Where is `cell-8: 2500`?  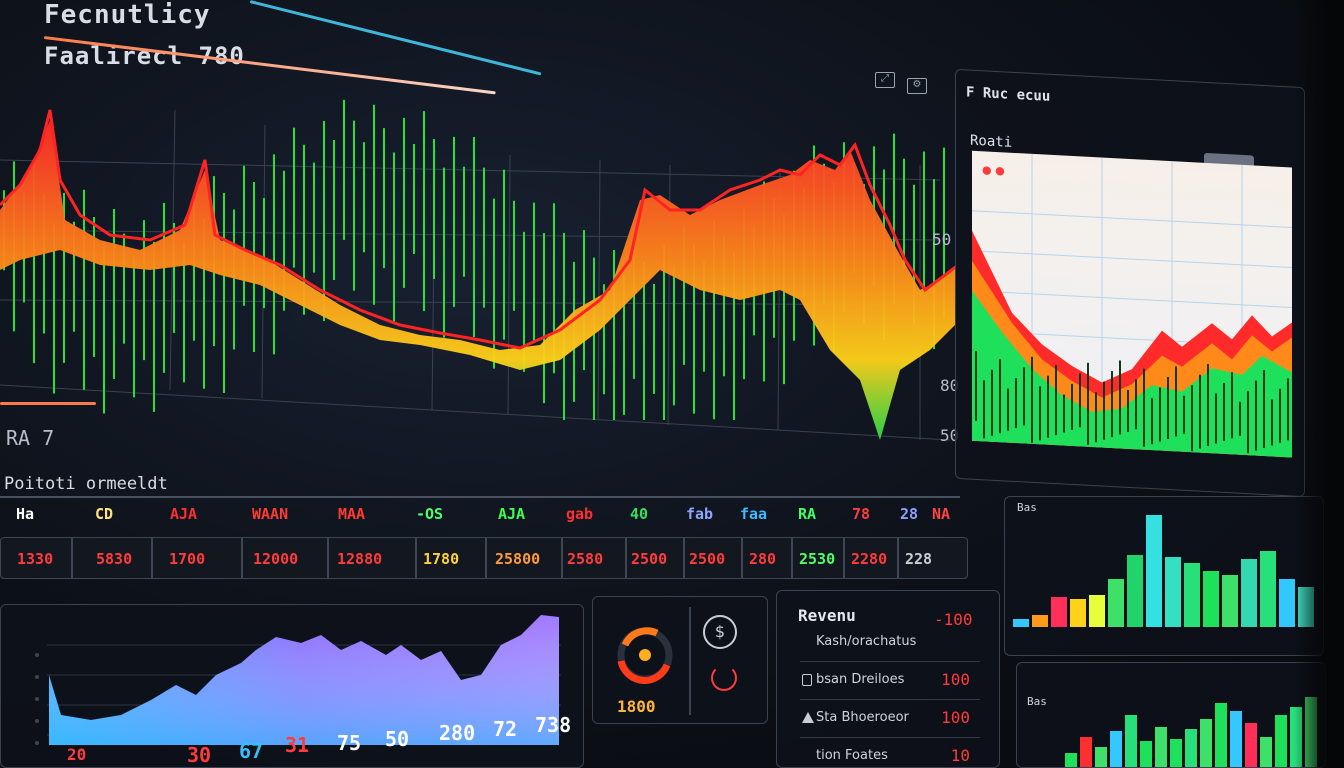
cell-8: 2500 is located at coordinates (649, 559).